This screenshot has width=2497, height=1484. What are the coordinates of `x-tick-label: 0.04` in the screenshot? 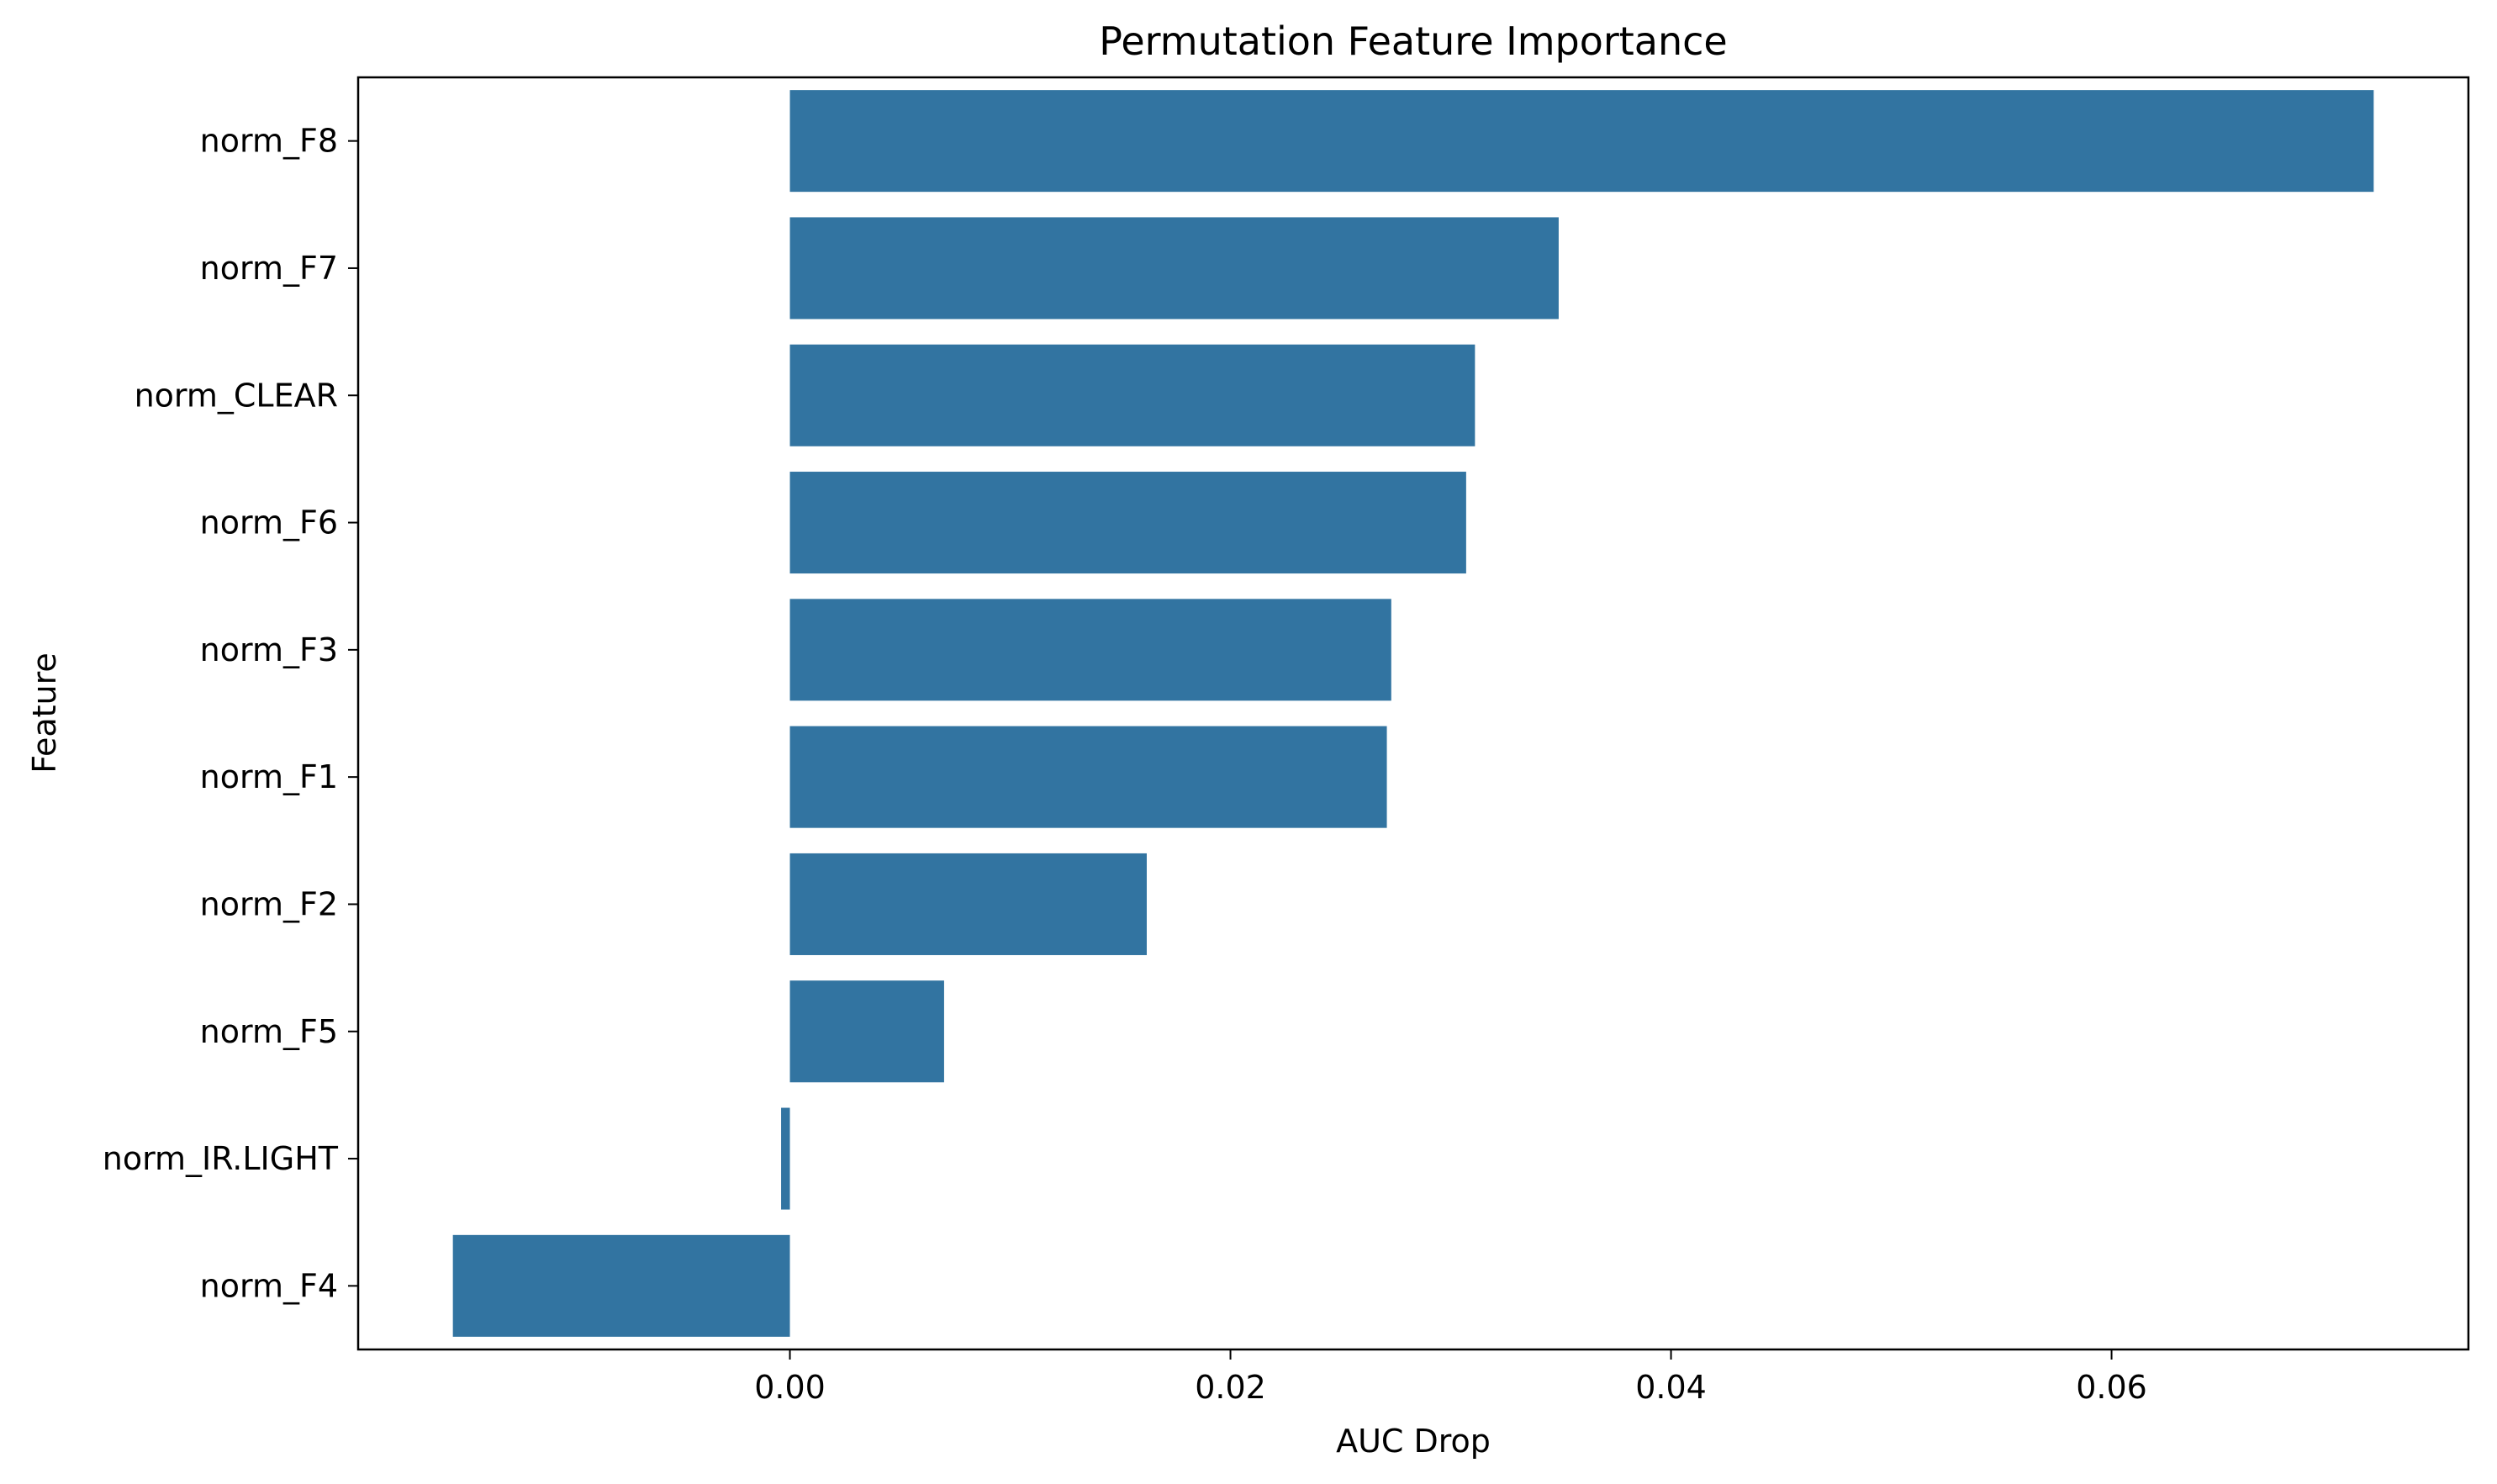 It's located at (1671, 1387).